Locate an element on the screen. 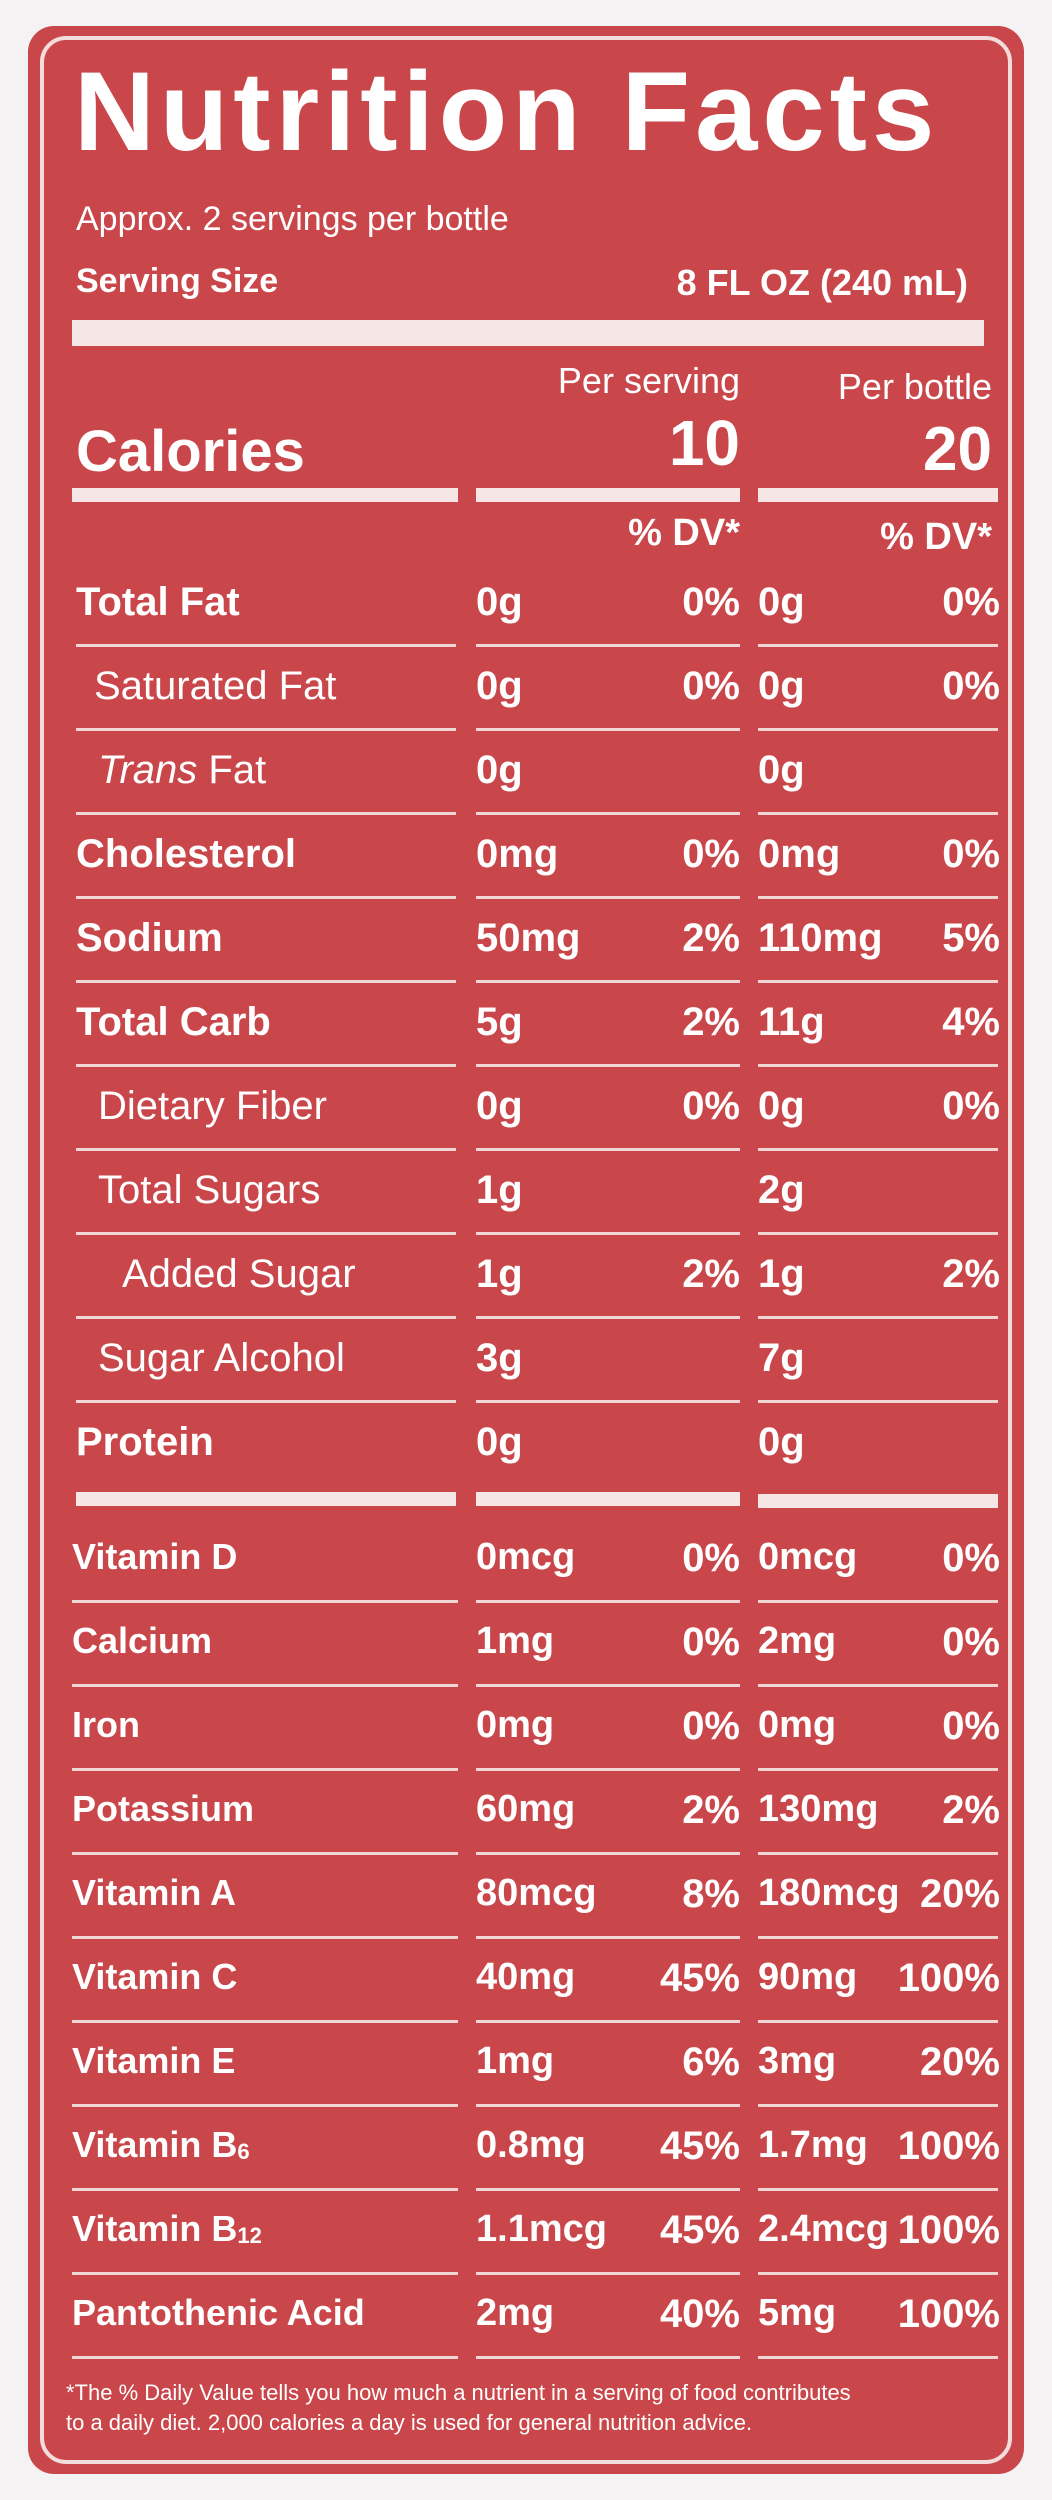 Image resolution: width=1052 pixels, height=2500 pixels. nutrient-name: Total Sugars is located at coordinates (209, 1190).